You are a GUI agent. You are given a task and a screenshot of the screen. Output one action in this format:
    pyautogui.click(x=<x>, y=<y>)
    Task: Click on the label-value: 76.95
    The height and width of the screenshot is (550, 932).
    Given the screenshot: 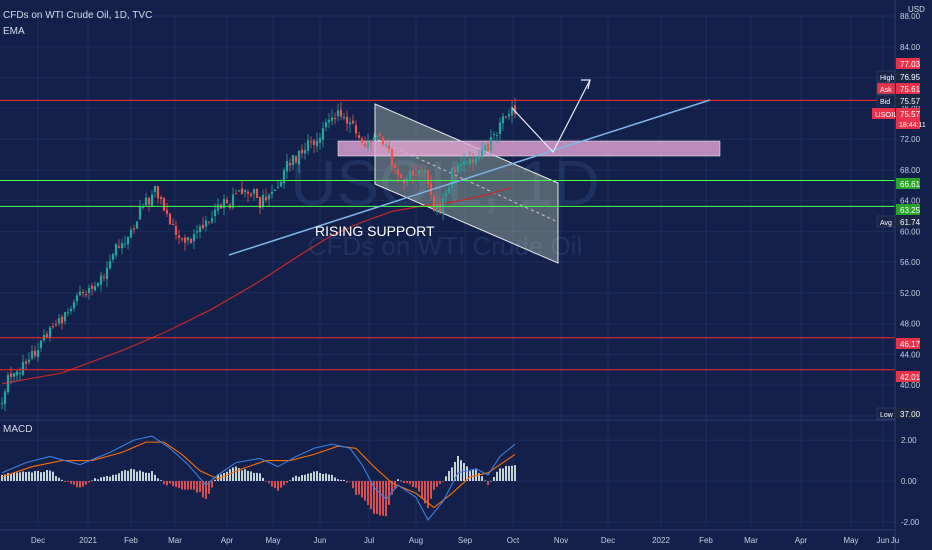 What is the action you would take?
    pyautogui.click(x=910, y=77)
    